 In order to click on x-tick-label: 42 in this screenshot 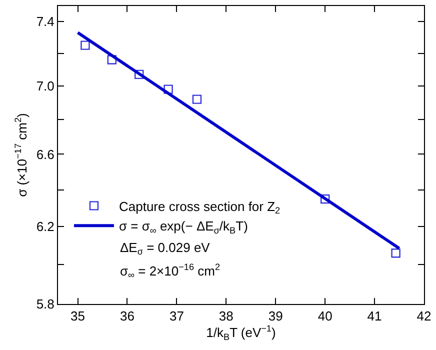, I will do `click(424, 316)`.